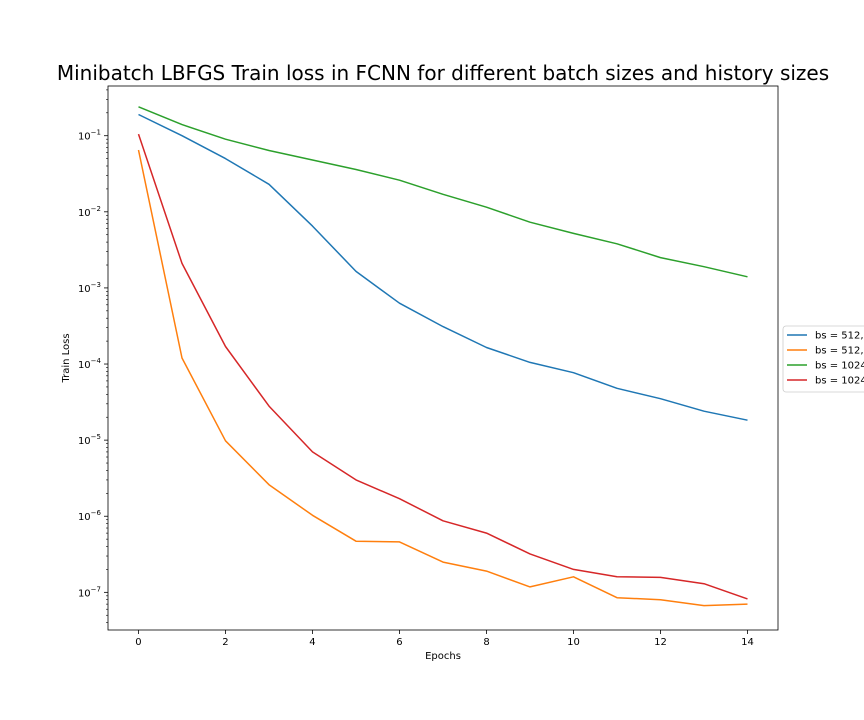  I want to click on legend-box, so click(823, 359).